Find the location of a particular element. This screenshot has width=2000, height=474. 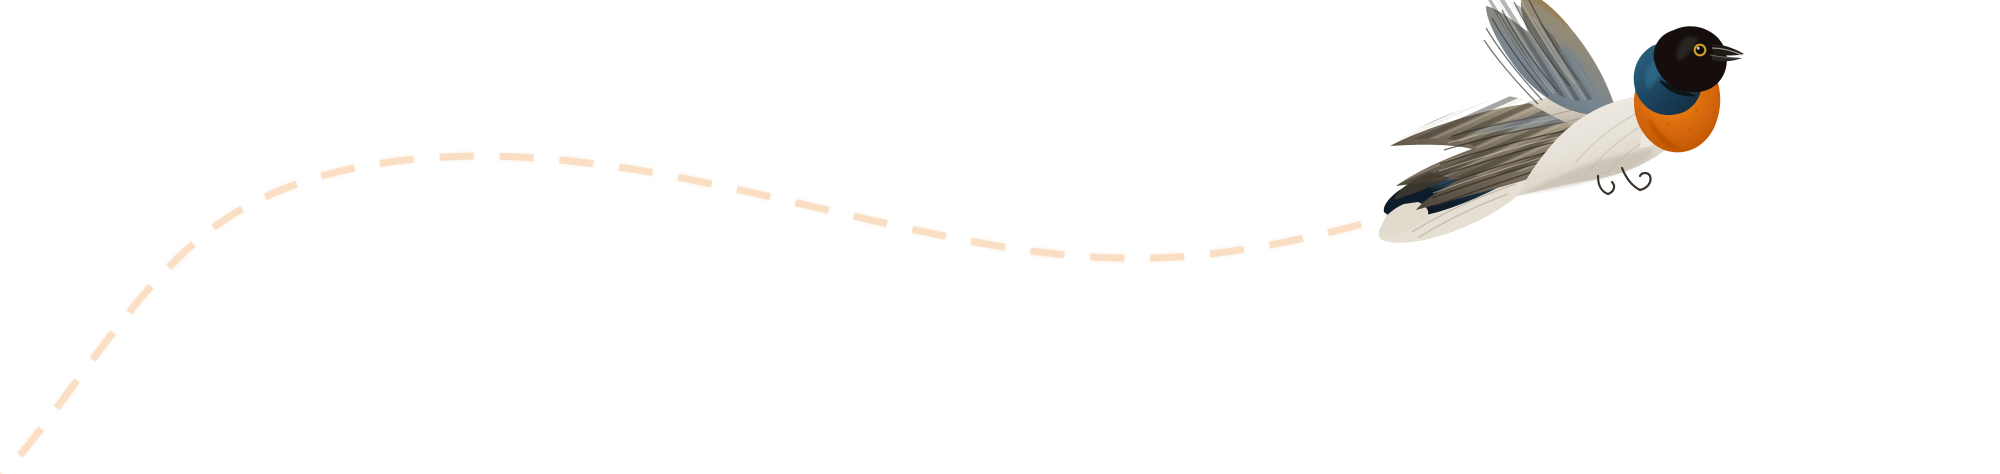

nape-edge is located at coordinates (1678, 88).